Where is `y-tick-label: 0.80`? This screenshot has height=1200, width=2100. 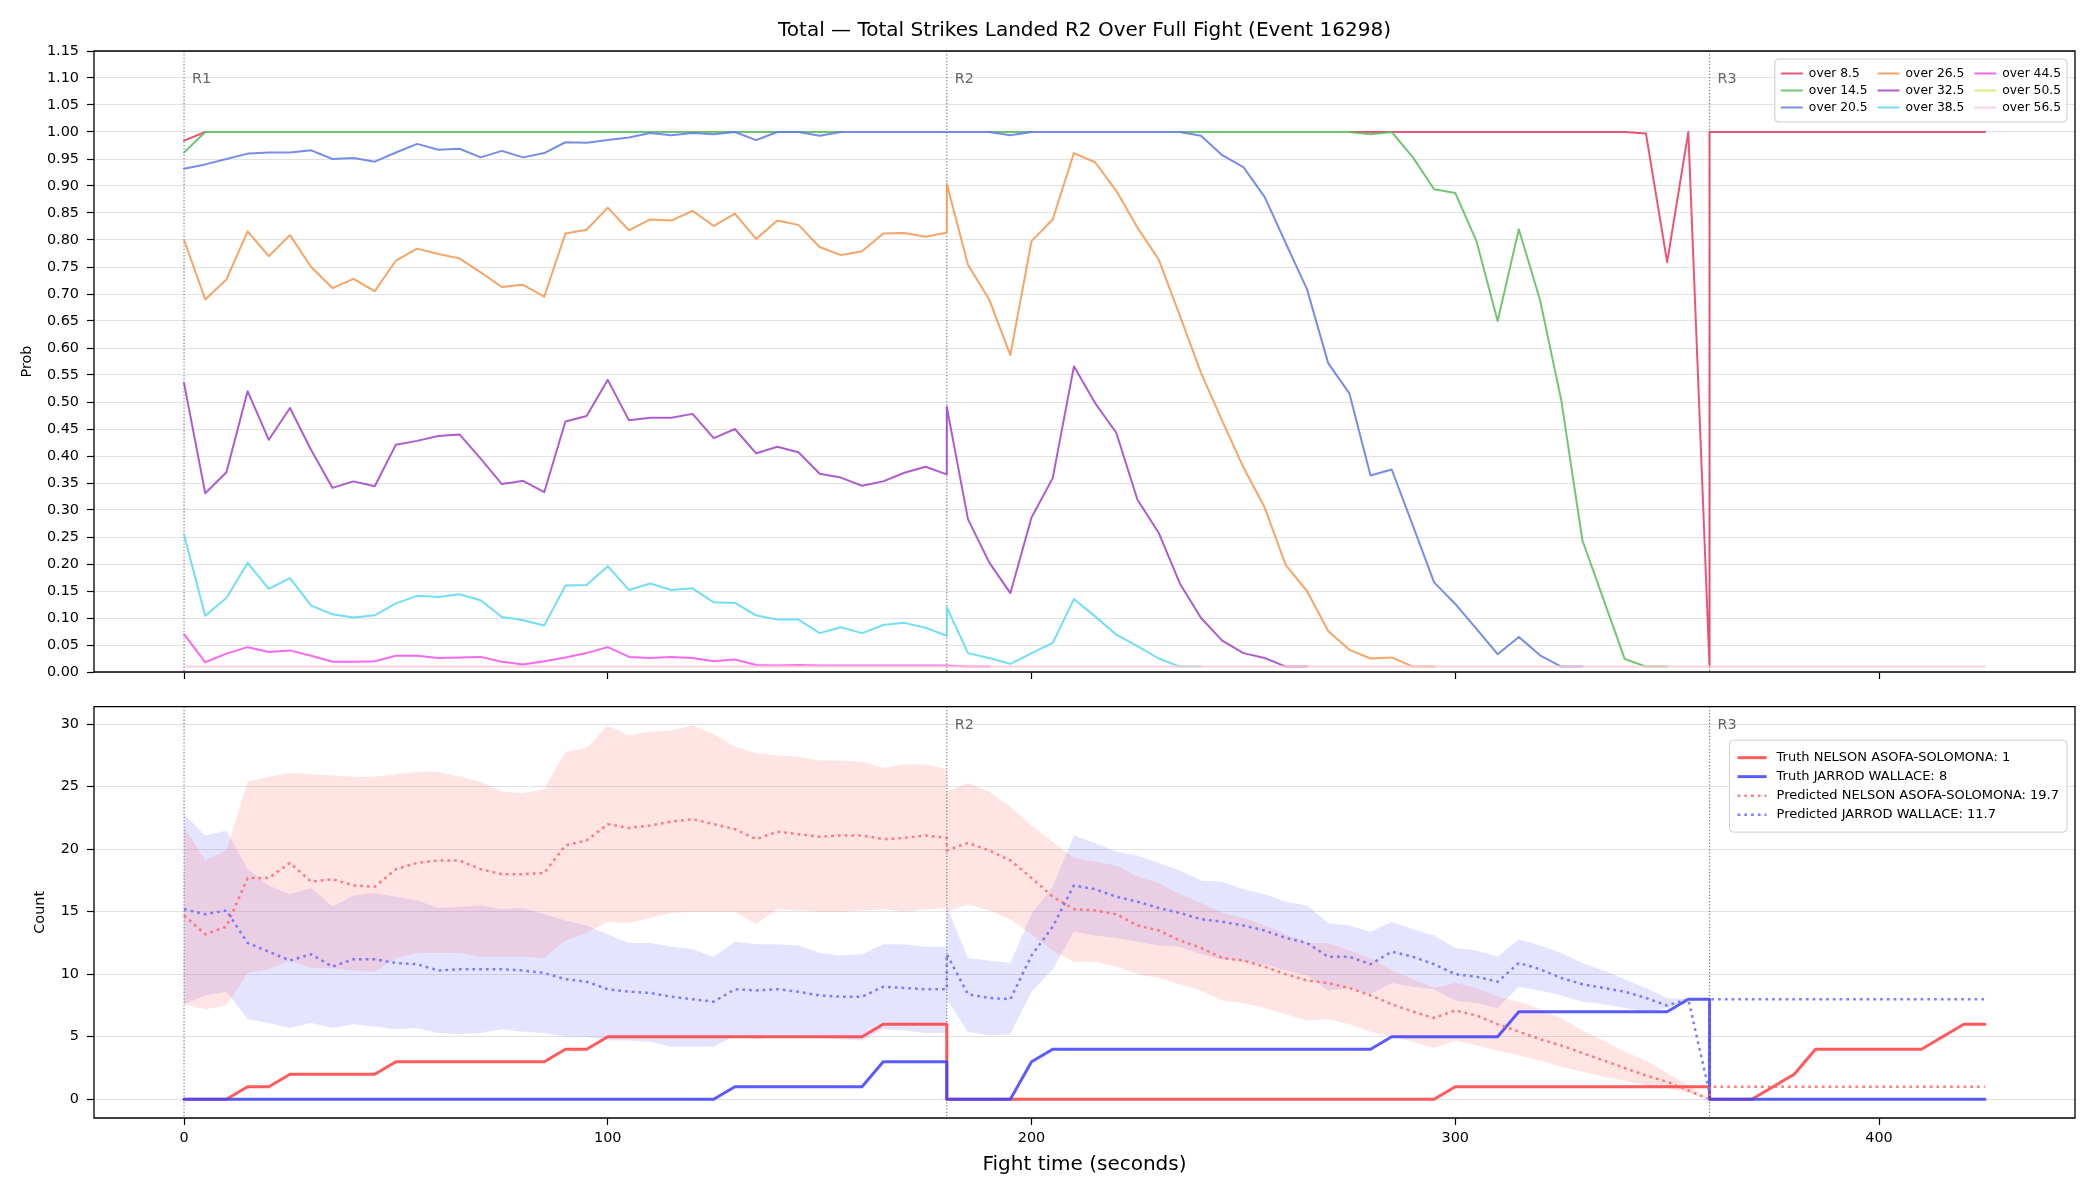
y-tick-label: 0.80 is located at coordinates (62, 238).